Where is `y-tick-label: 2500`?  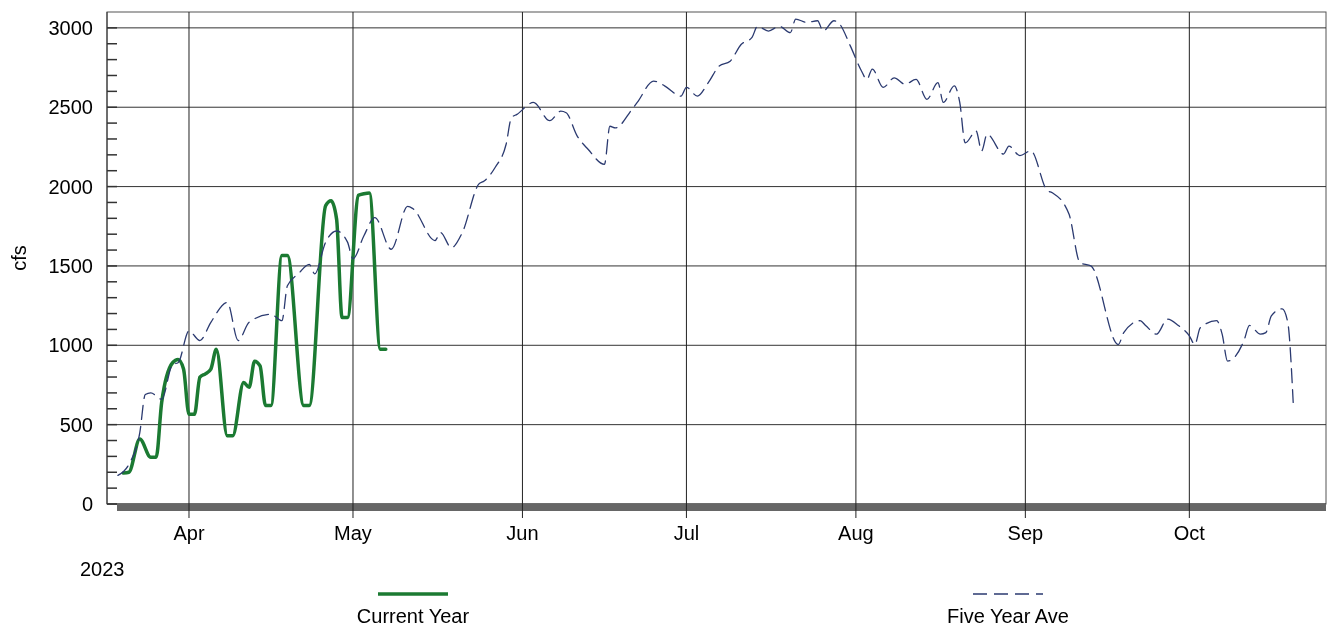 y-tick-label: 2500 is located at coordinates (70, 107).